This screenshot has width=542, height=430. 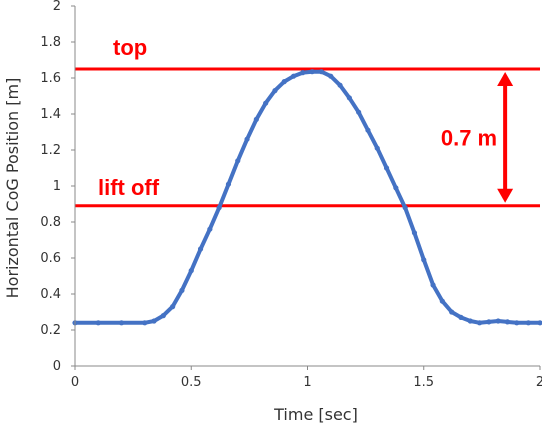 I want to click on y-tick-label: 0.6, so click(x=50, y=258).